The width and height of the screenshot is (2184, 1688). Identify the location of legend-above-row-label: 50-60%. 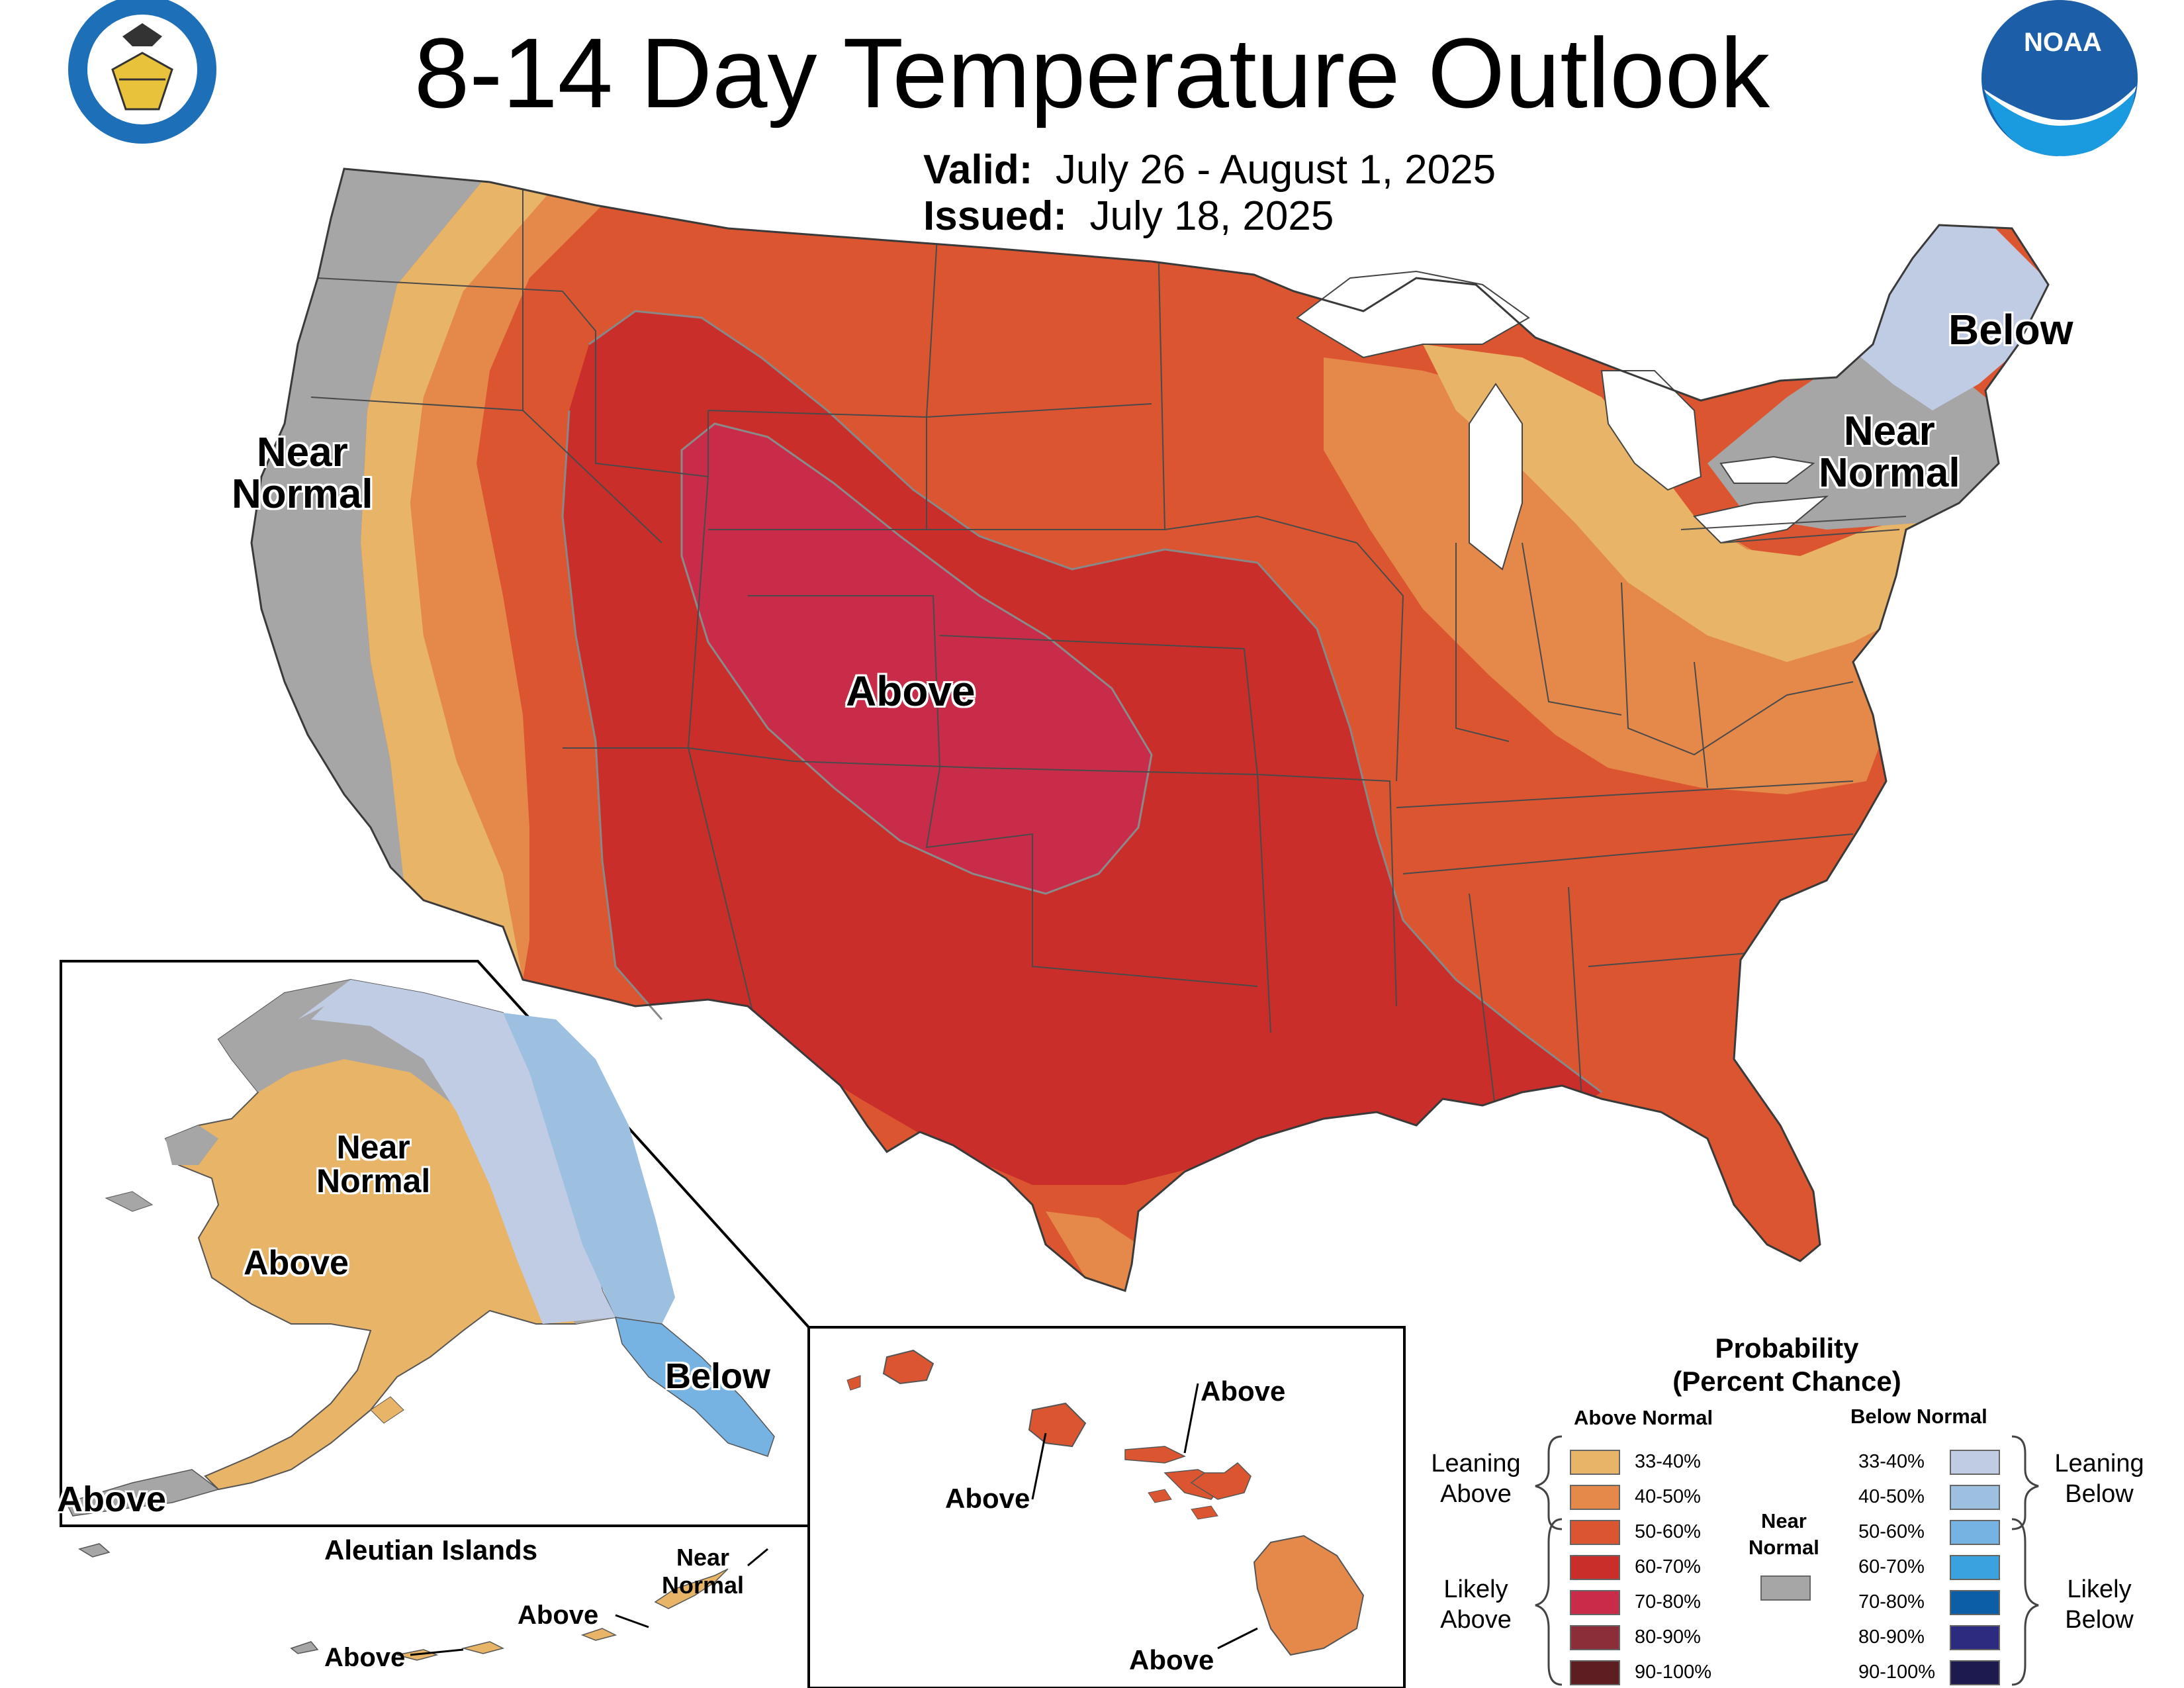
(1668, 1531).